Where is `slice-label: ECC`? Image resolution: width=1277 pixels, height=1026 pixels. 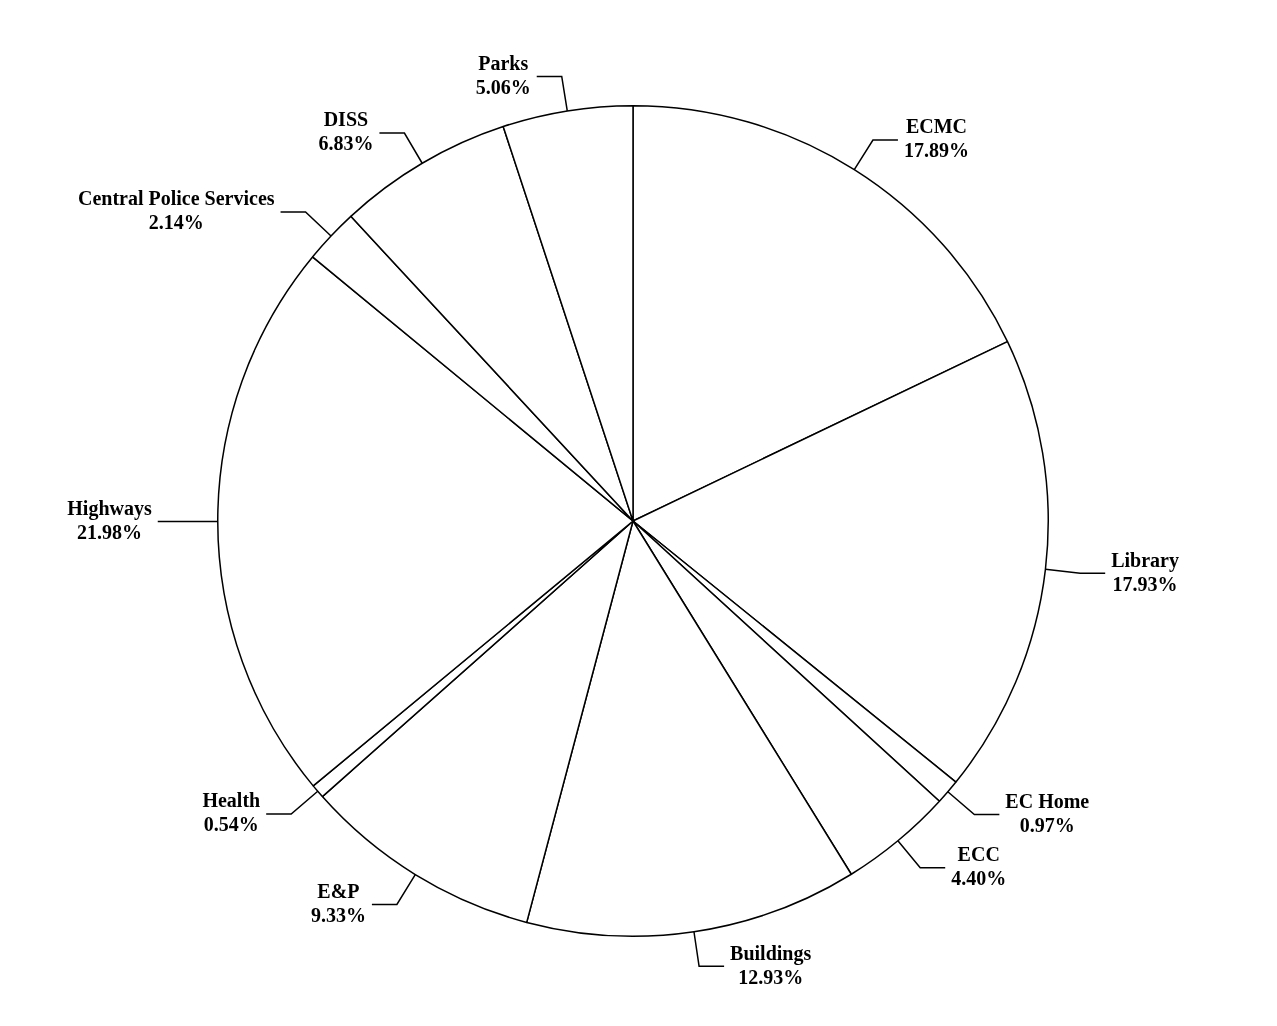
slice-label: ECC is located at coordinates (978, 853).